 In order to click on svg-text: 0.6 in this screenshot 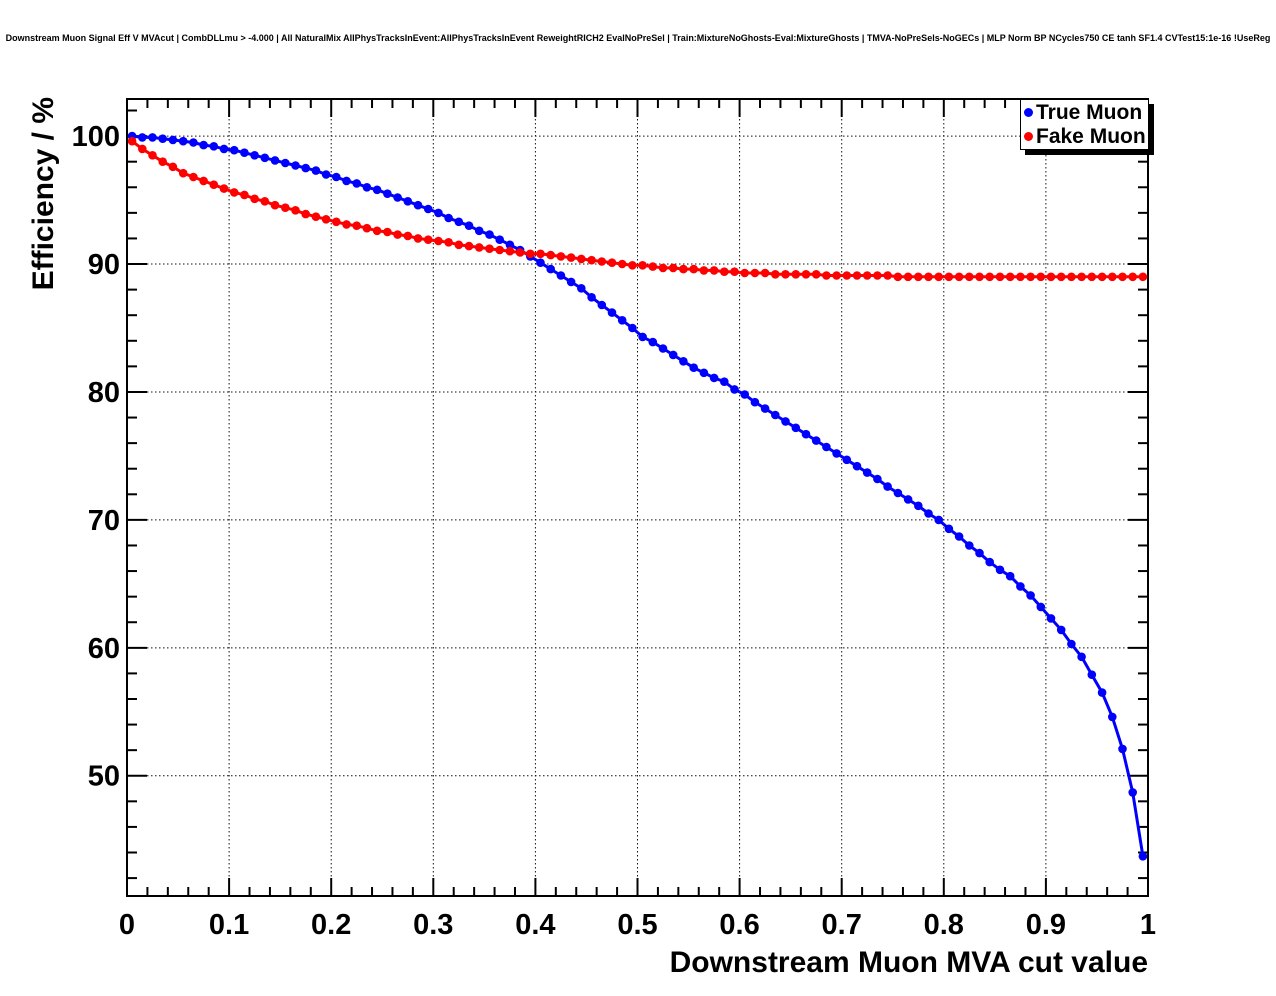, I will do `click(739, 925)`.